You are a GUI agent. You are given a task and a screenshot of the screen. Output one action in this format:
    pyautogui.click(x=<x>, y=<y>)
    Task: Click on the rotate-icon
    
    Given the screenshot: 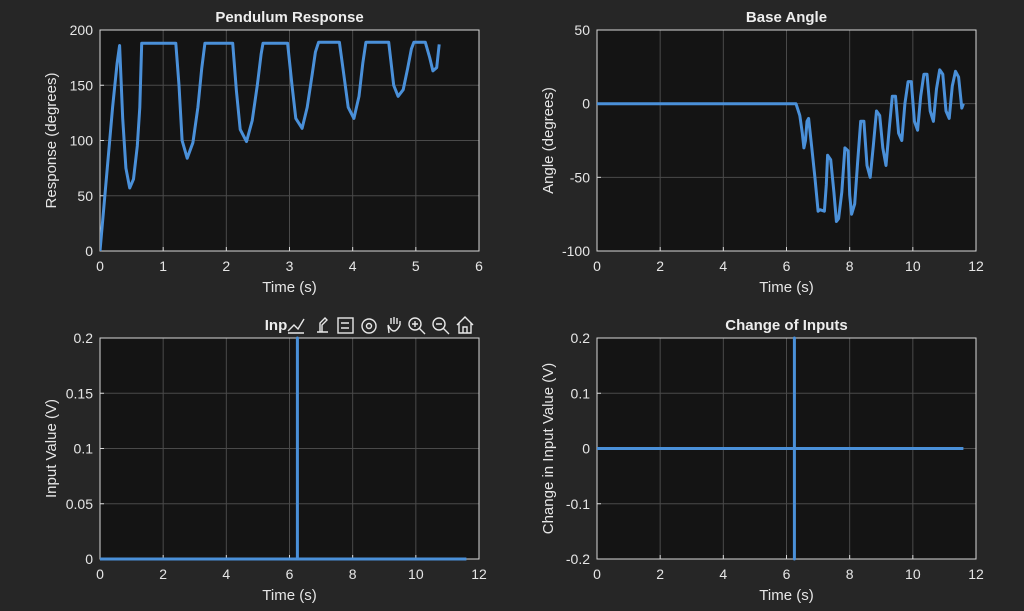 What is the action you would take?
    pyautogui.click(x=369, y=326)
    